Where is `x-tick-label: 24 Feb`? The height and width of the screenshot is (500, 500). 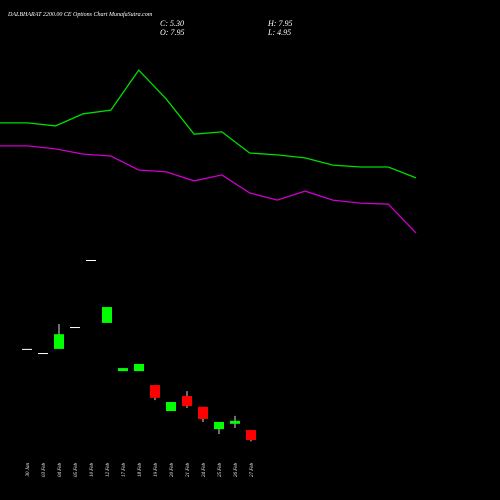 x-tick-label: 24 Feb is located at coordinates (204, 470).